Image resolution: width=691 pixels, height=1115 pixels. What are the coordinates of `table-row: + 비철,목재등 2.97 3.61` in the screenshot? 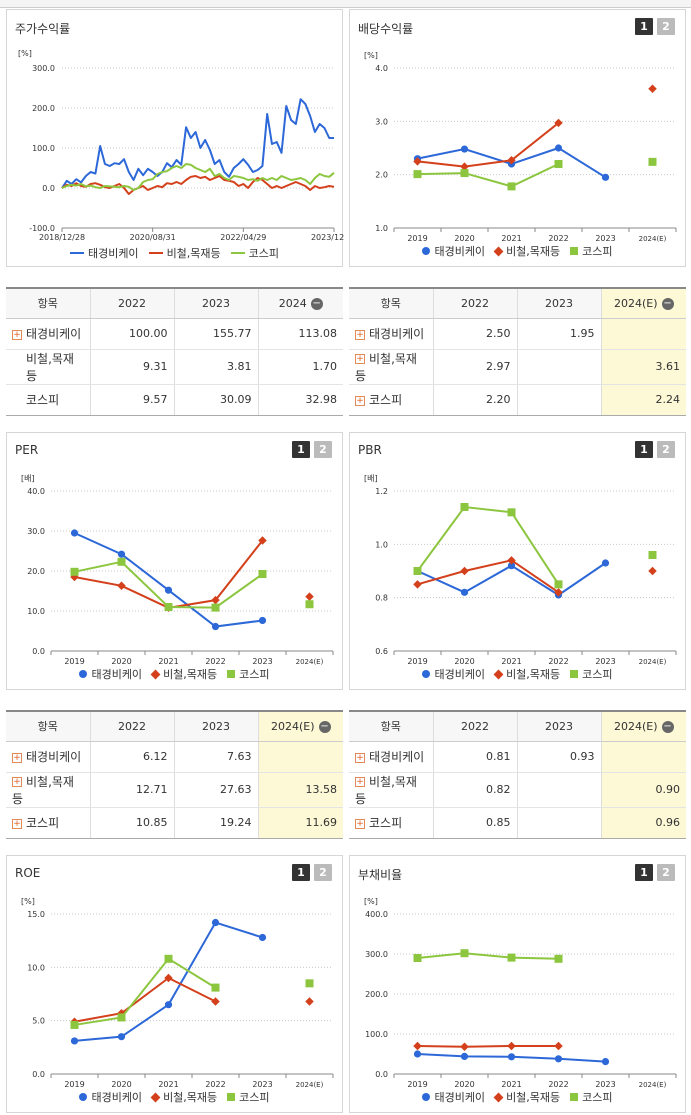 It's located at (517, 367).